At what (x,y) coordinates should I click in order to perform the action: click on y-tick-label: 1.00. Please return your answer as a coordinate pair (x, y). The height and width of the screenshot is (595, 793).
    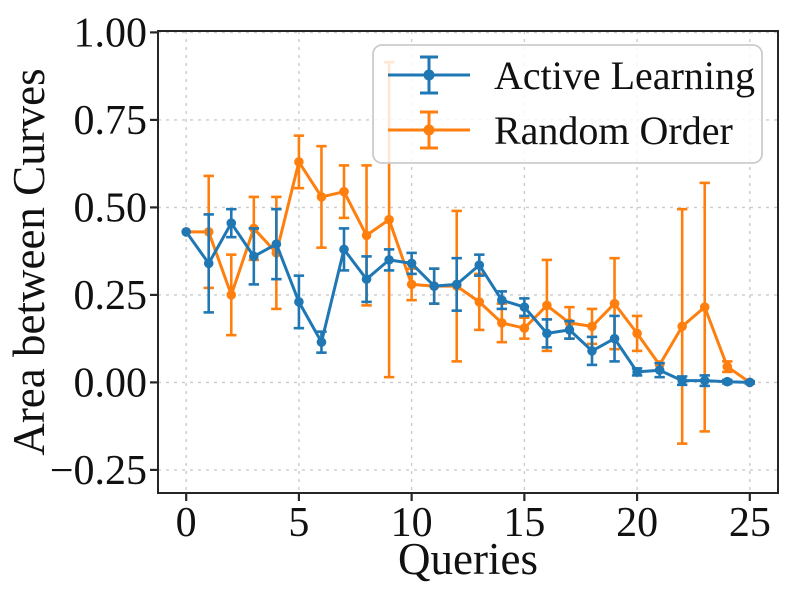
    Looking at the image, I should click on (111, 33).